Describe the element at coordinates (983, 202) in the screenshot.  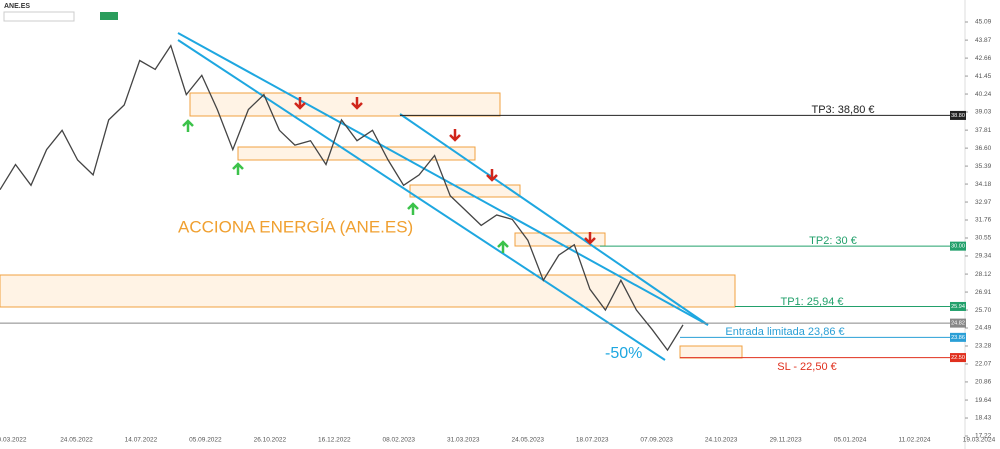
I see `y-tick-label: 32.97` at that location.